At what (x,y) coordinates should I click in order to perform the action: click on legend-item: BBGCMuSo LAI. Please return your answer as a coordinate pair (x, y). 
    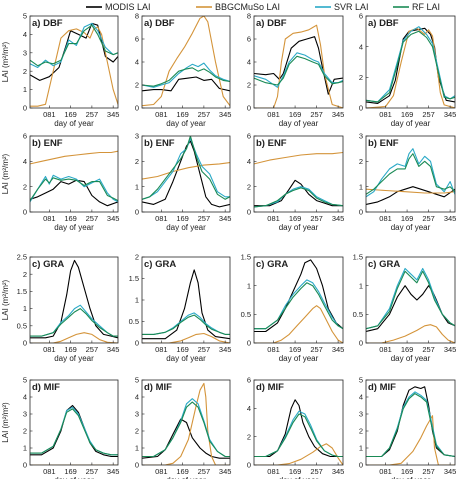
    Looking at the image, I should click on (238, 7).